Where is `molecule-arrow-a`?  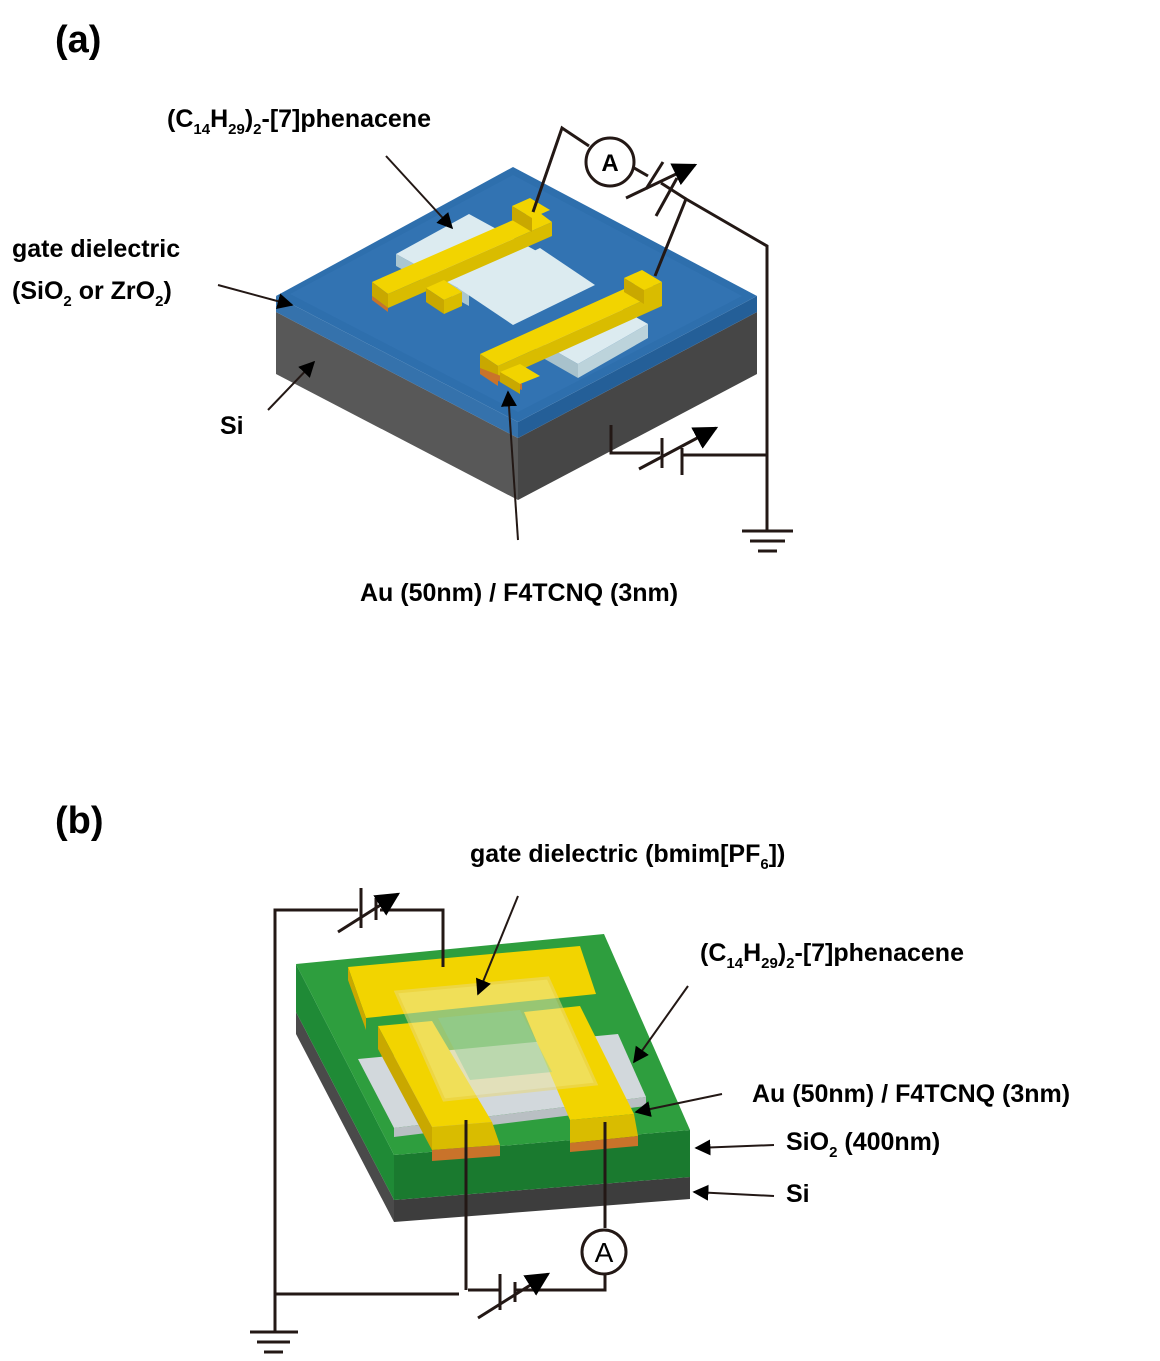
molecule-arrow-a is located at coordinates (419, 192).